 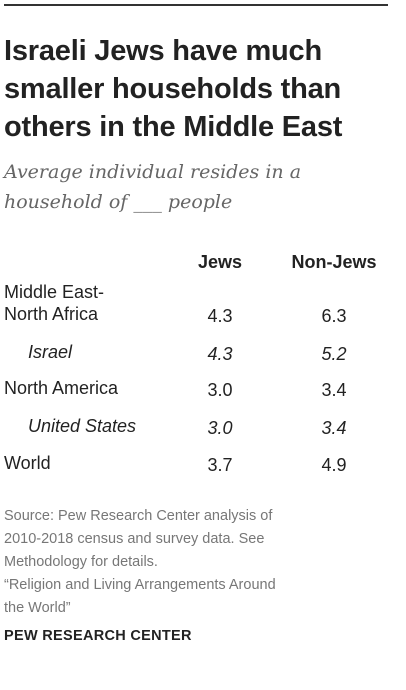 I want to click on subtitle-line: Average individual resides in a, so click(x=153, y=172).